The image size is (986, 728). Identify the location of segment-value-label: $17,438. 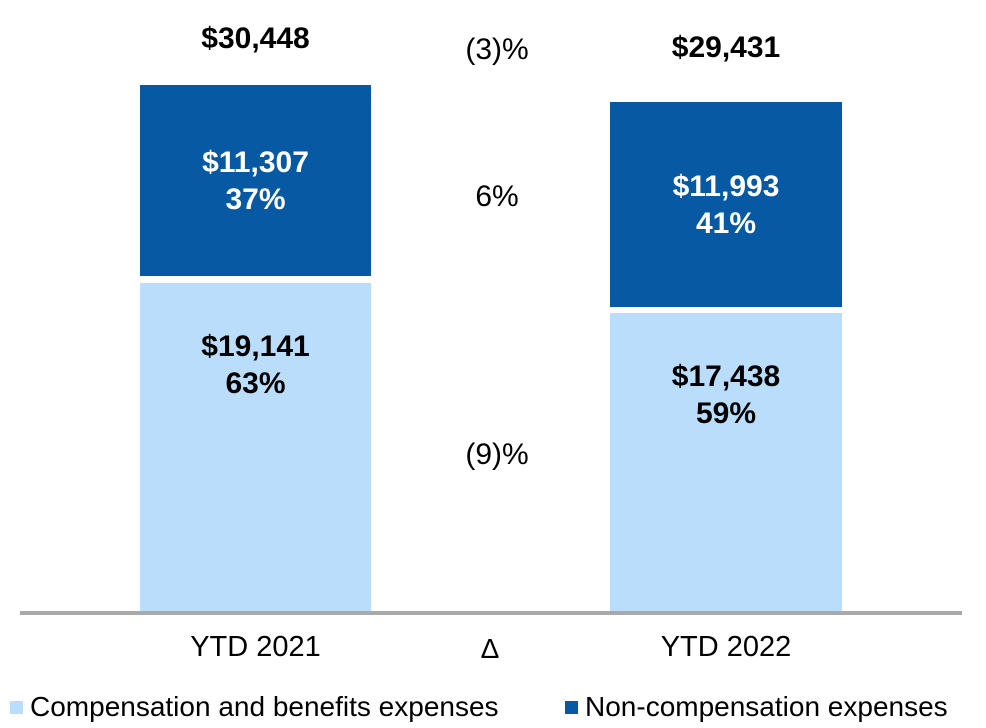
(726, 376).